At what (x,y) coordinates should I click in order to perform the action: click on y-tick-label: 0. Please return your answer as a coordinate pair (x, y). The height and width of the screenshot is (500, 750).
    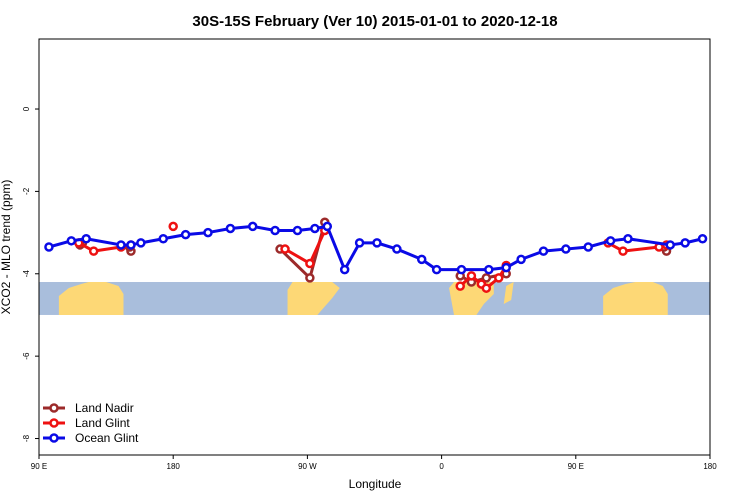
    Looking at the image, I should click on (26, 108).